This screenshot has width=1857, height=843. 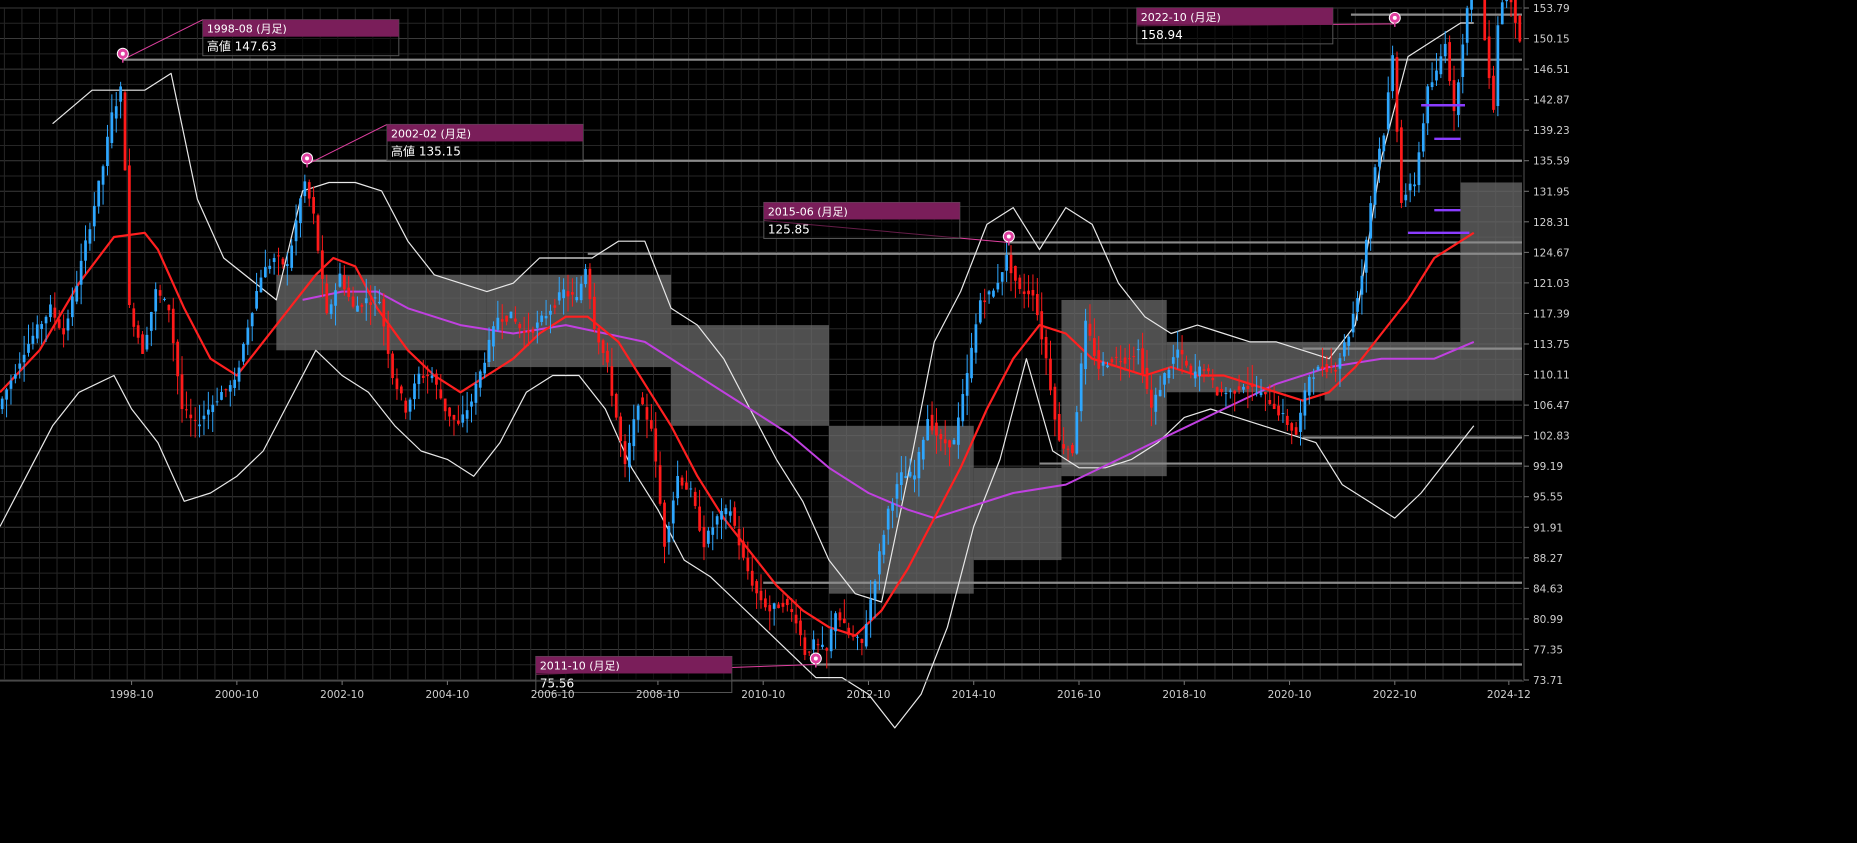 I want to click on annotation-date: 2011-10 (月足), so click(x=580, y=665).